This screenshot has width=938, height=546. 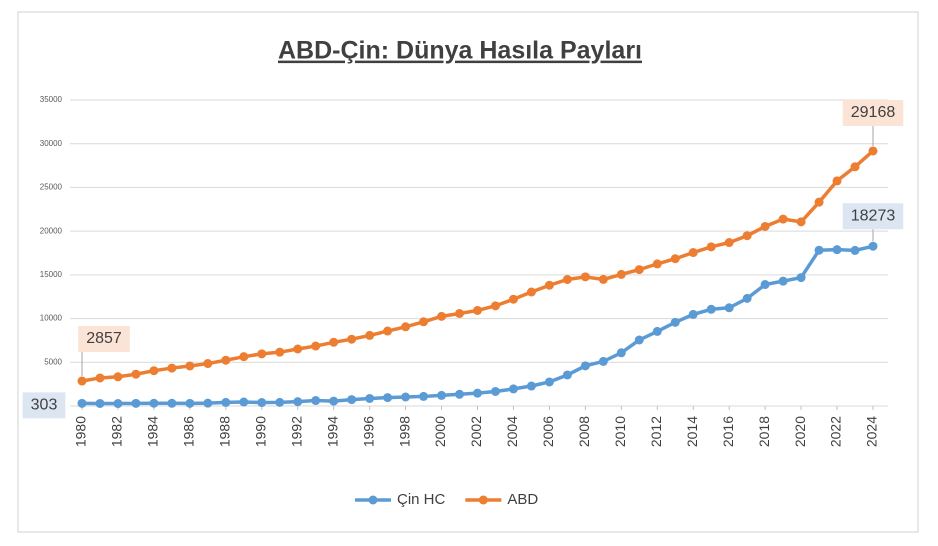 What do you see at coordinates (81, 431) in the screenshot?
I see `x-tick-label: 1980` at bounding box center [81, 431].